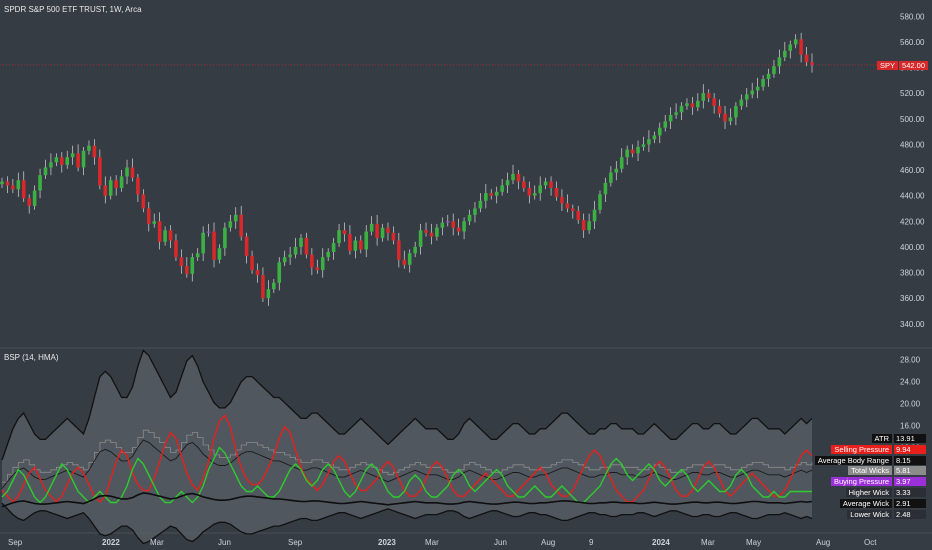 The width and height of the screenshot is (932, 550). I want to click on chart-title: SPDR S&P 500 ETF TRUST, 1W, Arca, so click(73, 9).